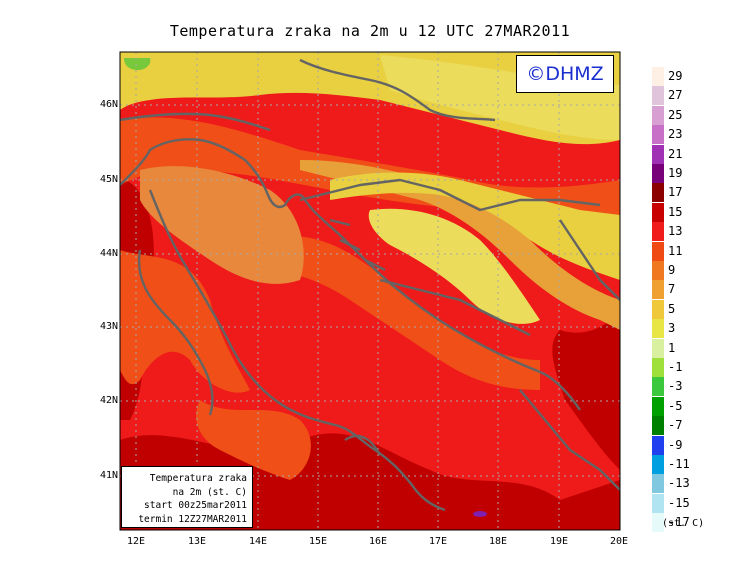 This screenshot has height=582, width=740. I want to click on purple-spot, so click(480, 514).